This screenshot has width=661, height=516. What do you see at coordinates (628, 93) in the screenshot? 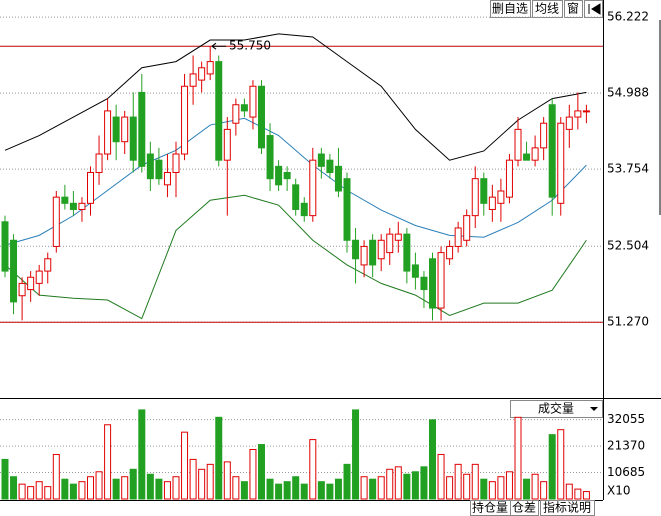
I see `y-tick-label: 54.988` at bounding box center [628, 93].